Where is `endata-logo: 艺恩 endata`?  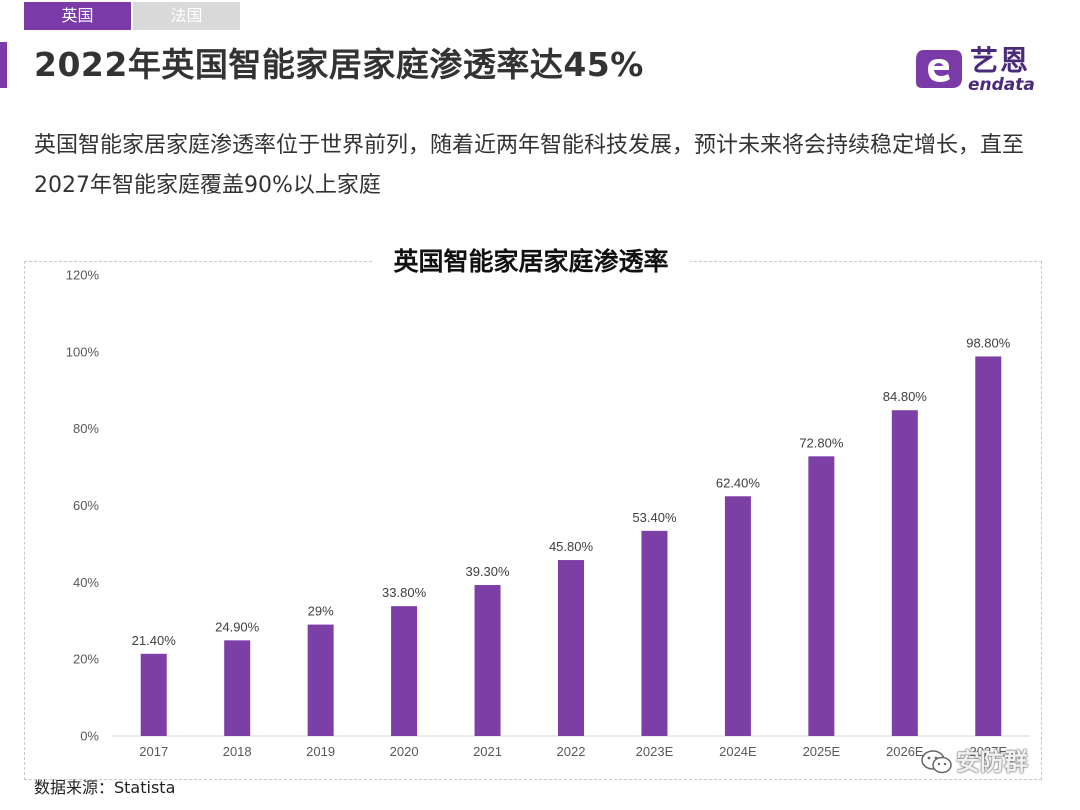
endata-logo: 艺恩 endata is located at coordinates (979, 72).